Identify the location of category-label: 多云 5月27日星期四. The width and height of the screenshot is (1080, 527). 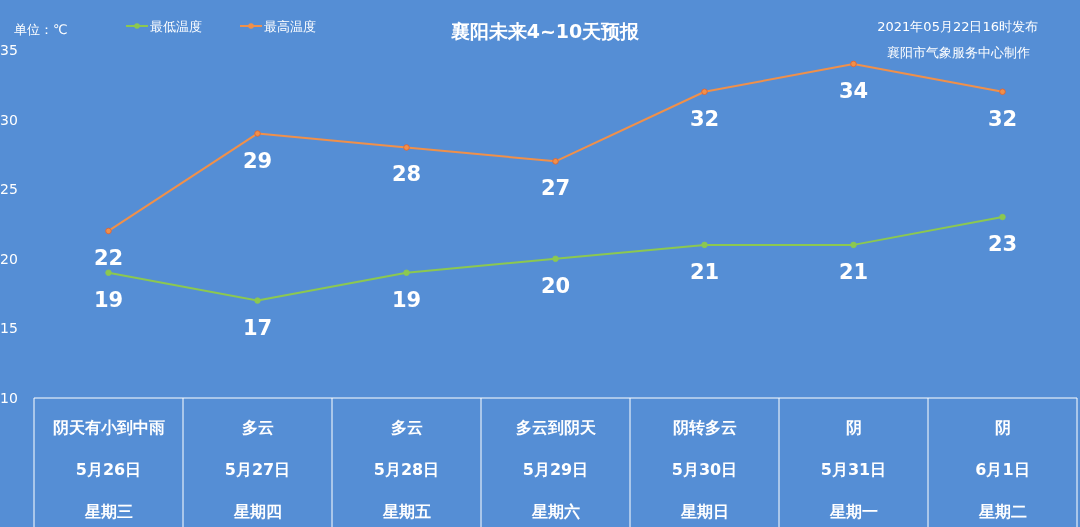
(257, 469).